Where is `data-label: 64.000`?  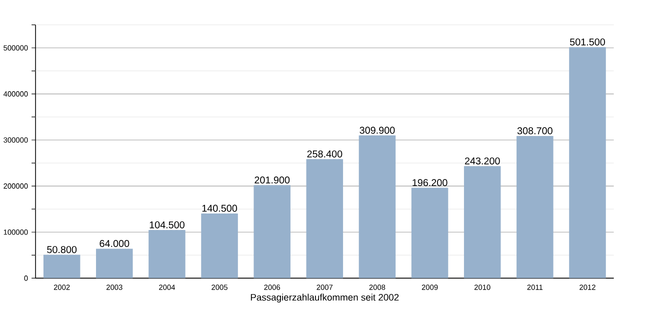 data-label: 64.000 is located at coordinates (115, 244).